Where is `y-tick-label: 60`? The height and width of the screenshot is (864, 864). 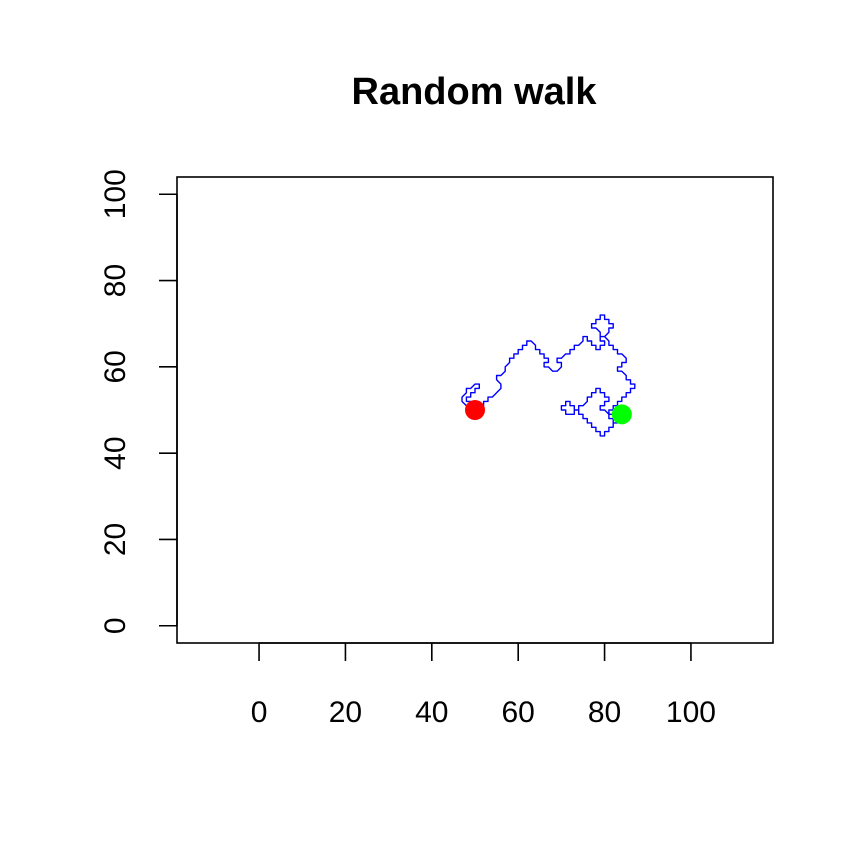 y-tick-label: 60 is located at coordinates (115, 366).